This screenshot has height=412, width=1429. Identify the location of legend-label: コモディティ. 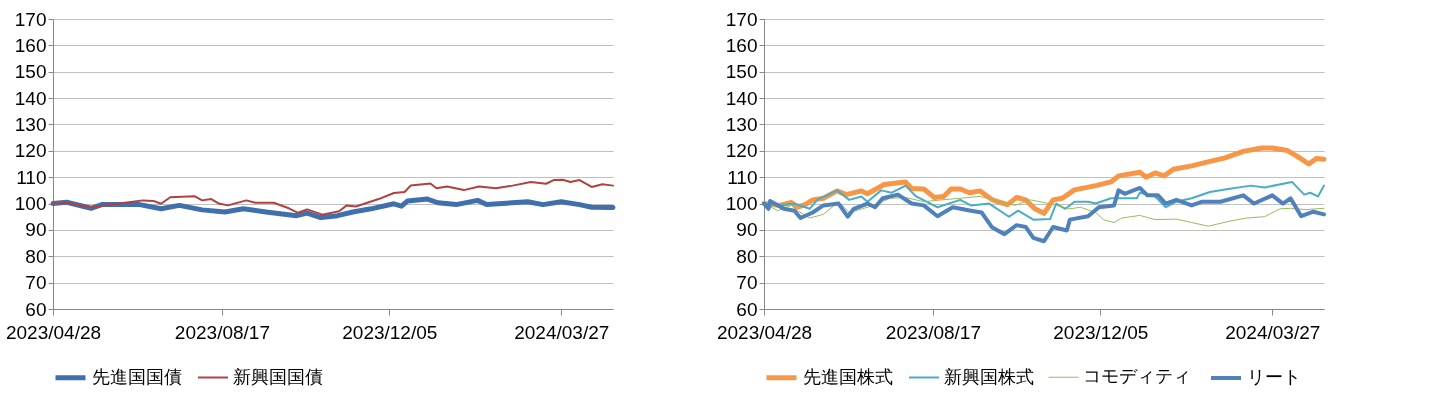
(1137, 376).